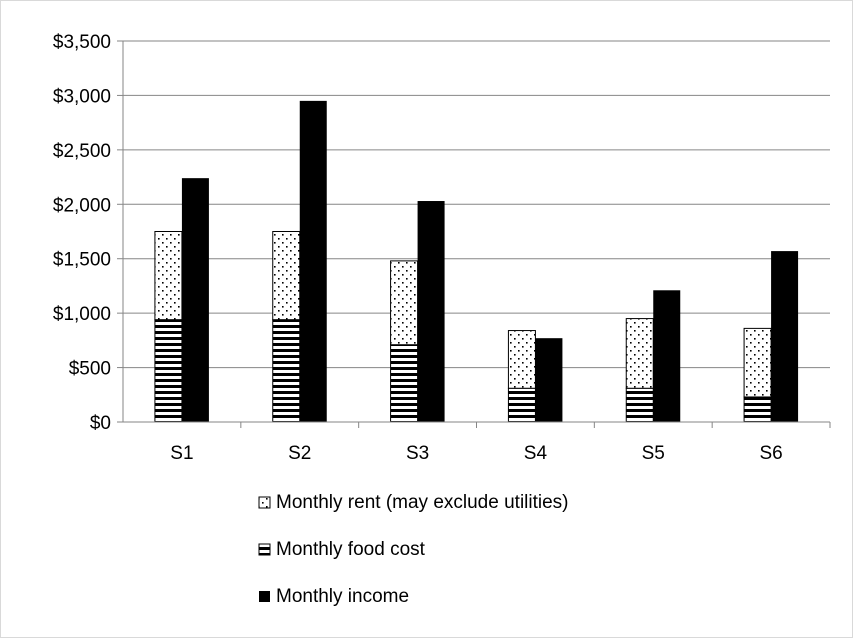 The width and height of the screenshot is (853, 642). I want to click on x-tick-label: S4, so click(536, 453).